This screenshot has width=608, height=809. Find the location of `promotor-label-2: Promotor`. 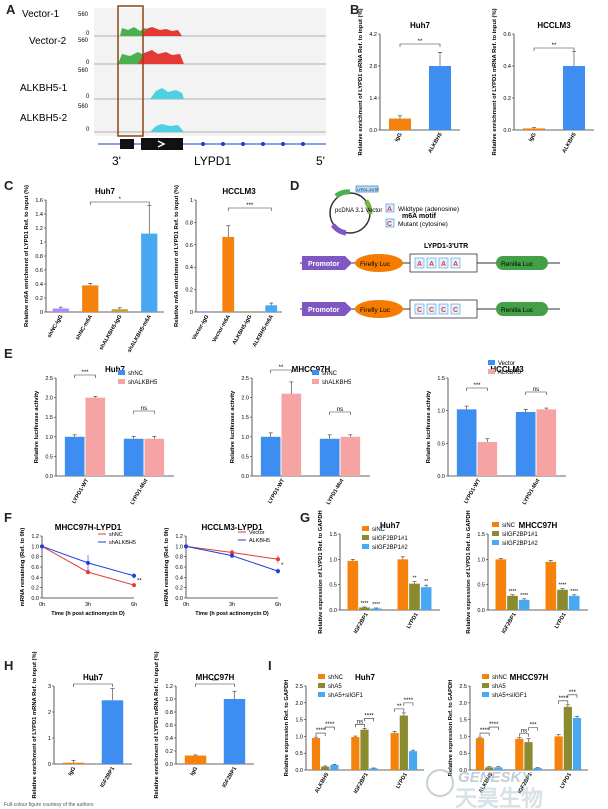

promotor-label-2: Promotor is located at coordinates (324, 310).